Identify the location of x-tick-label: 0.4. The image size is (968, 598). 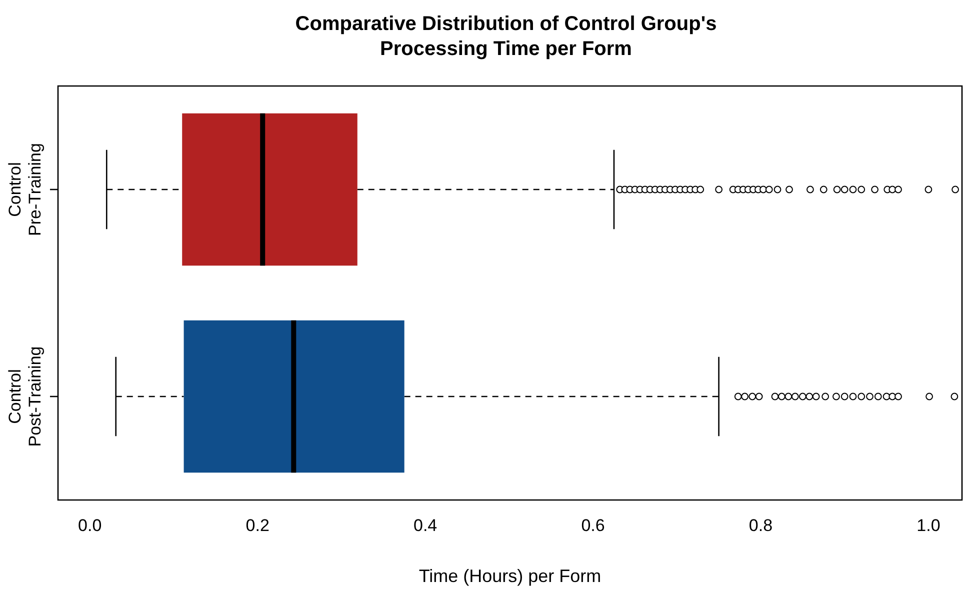
(425, 525).